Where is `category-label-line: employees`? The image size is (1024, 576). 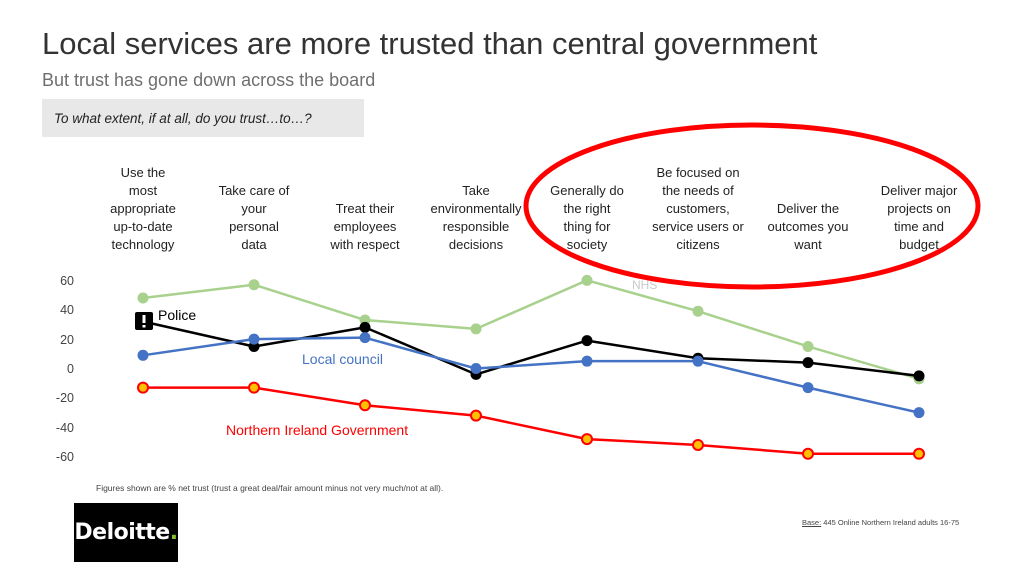 category-label-line: employees is located at coordinates (365, 226).